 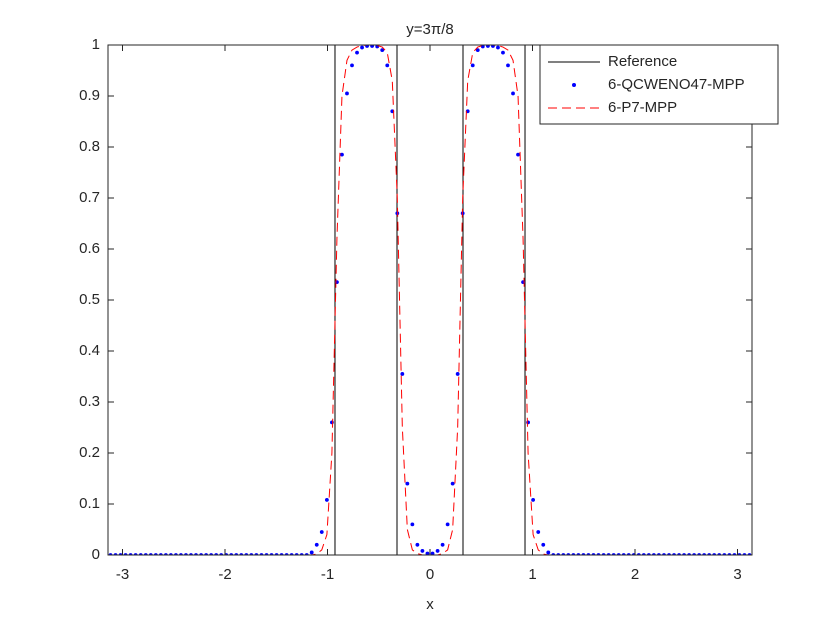 I want to click on y-tick-label: 0, so click(x=96, y=554).